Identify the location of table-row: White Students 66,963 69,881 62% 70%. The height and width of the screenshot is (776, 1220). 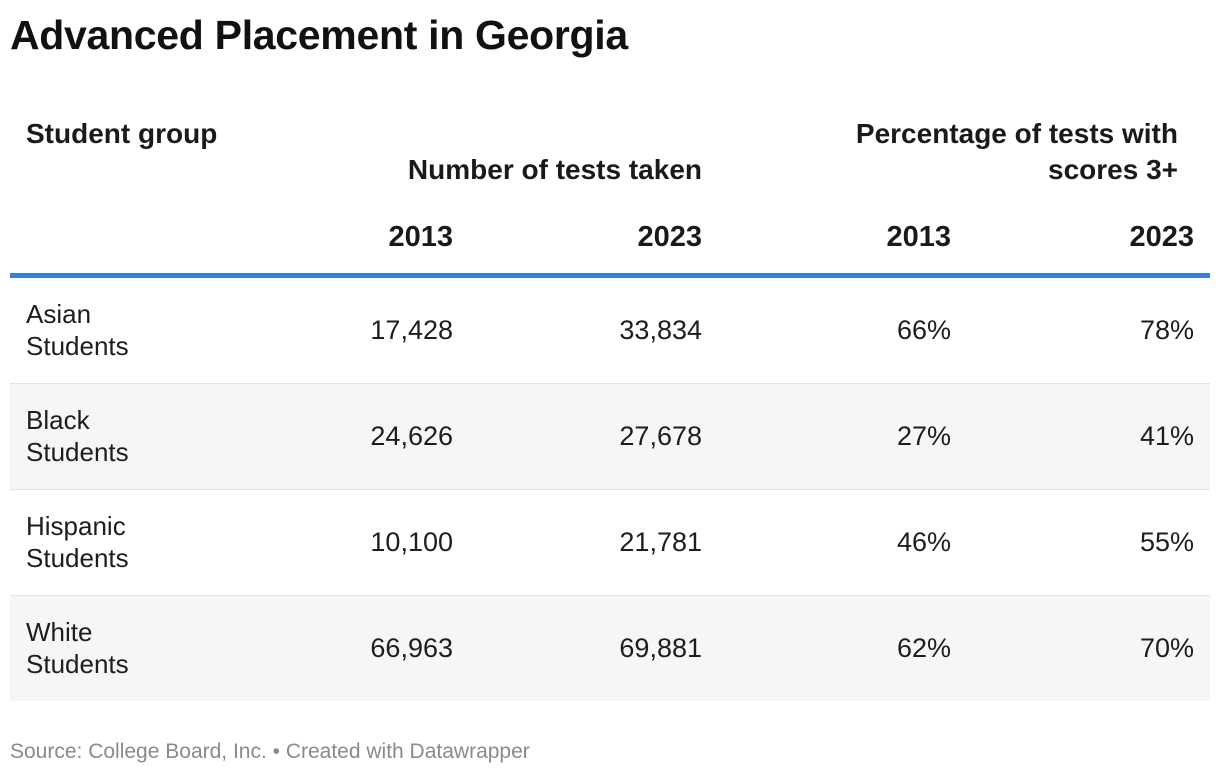
(610, 648).